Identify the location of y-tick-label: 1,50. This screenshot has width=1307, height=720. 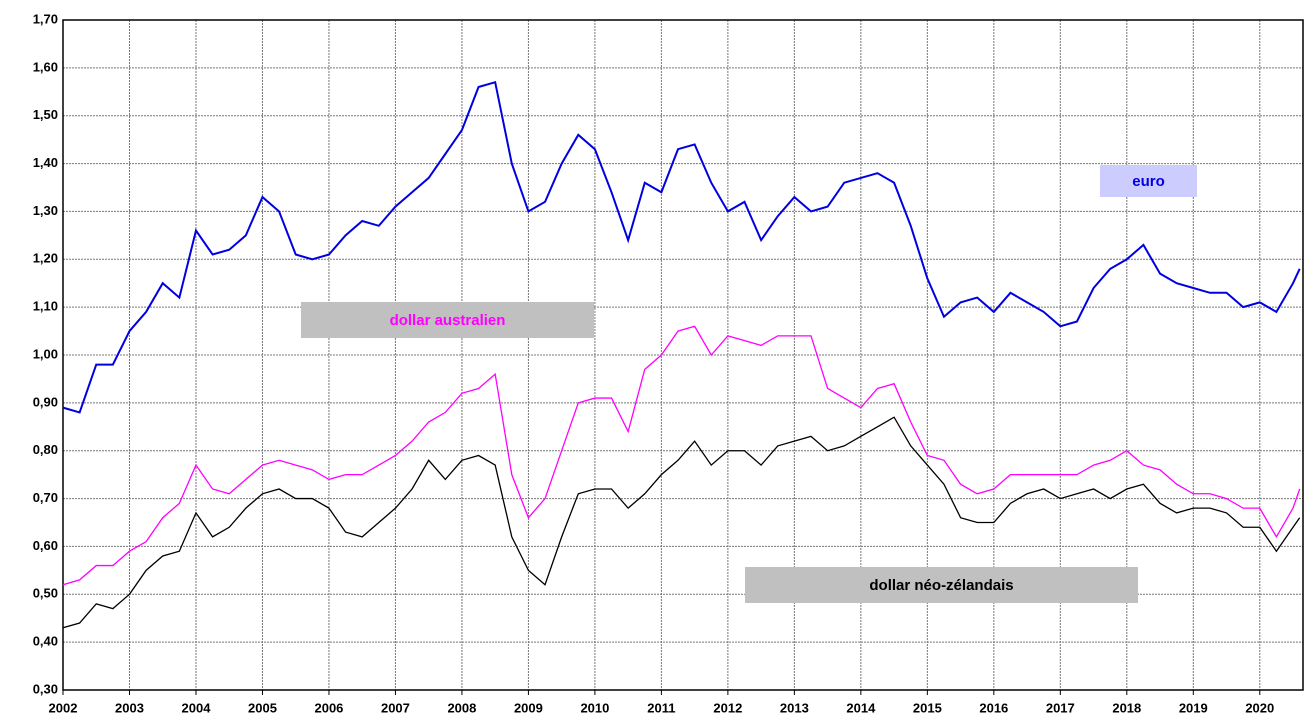
(45, 114).